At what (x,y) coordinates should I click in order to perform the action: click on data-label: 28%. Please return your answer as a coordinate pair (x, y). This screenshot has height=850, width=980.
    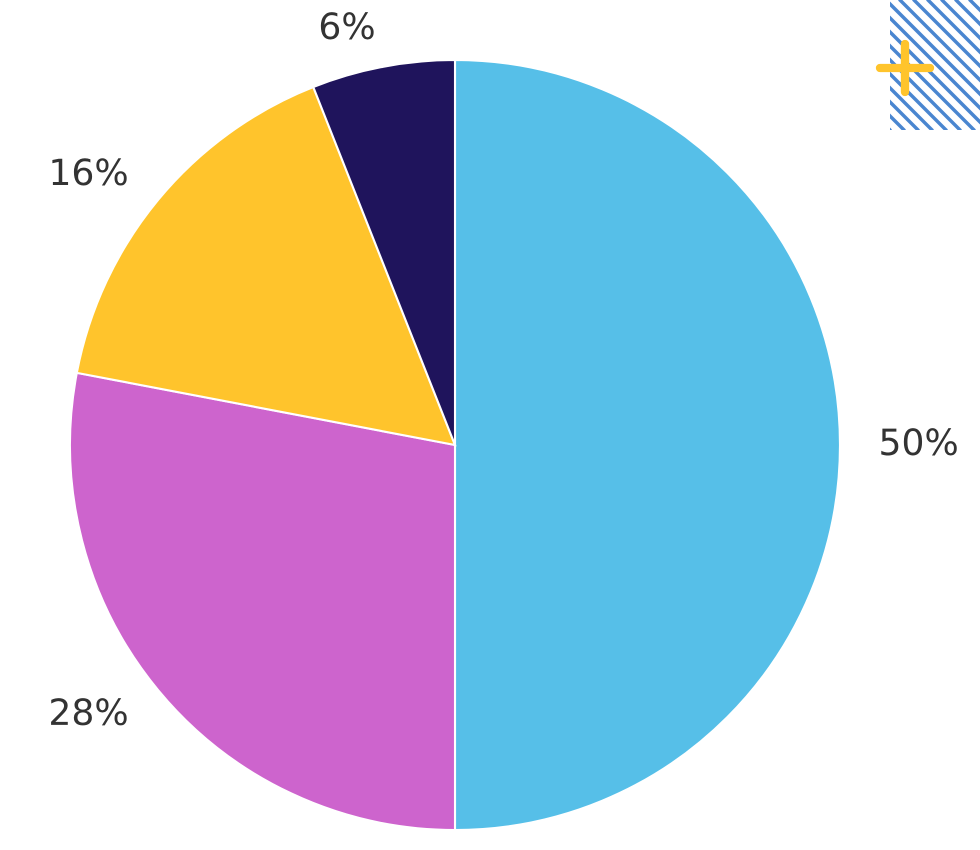
    Looking at the image, I should click on (89, 712).